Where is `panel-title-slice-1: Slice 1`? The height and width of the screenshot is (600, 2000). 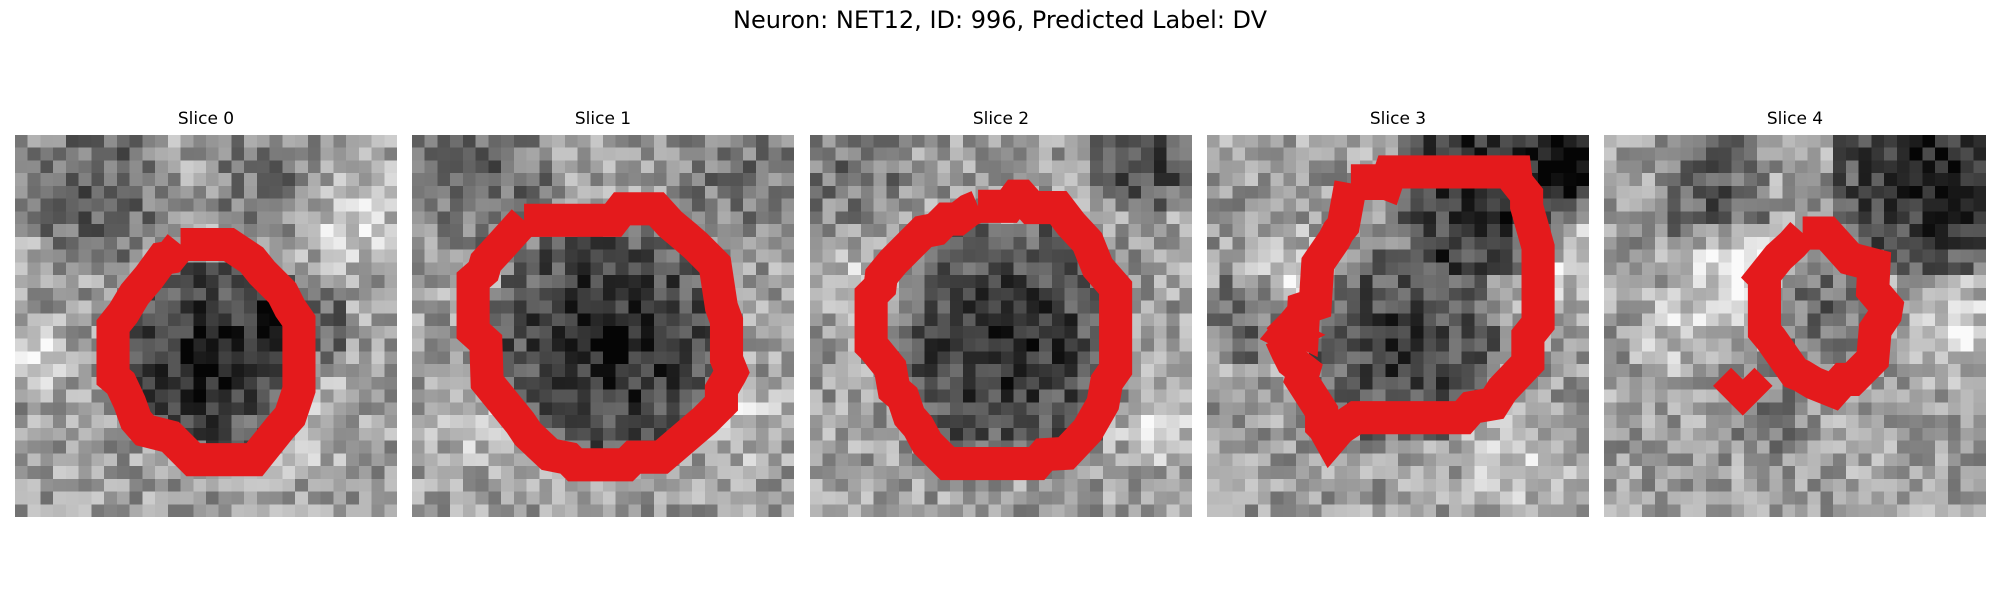 panel-title-slice-1: Slice 1 is located at coordinates (603, 119).